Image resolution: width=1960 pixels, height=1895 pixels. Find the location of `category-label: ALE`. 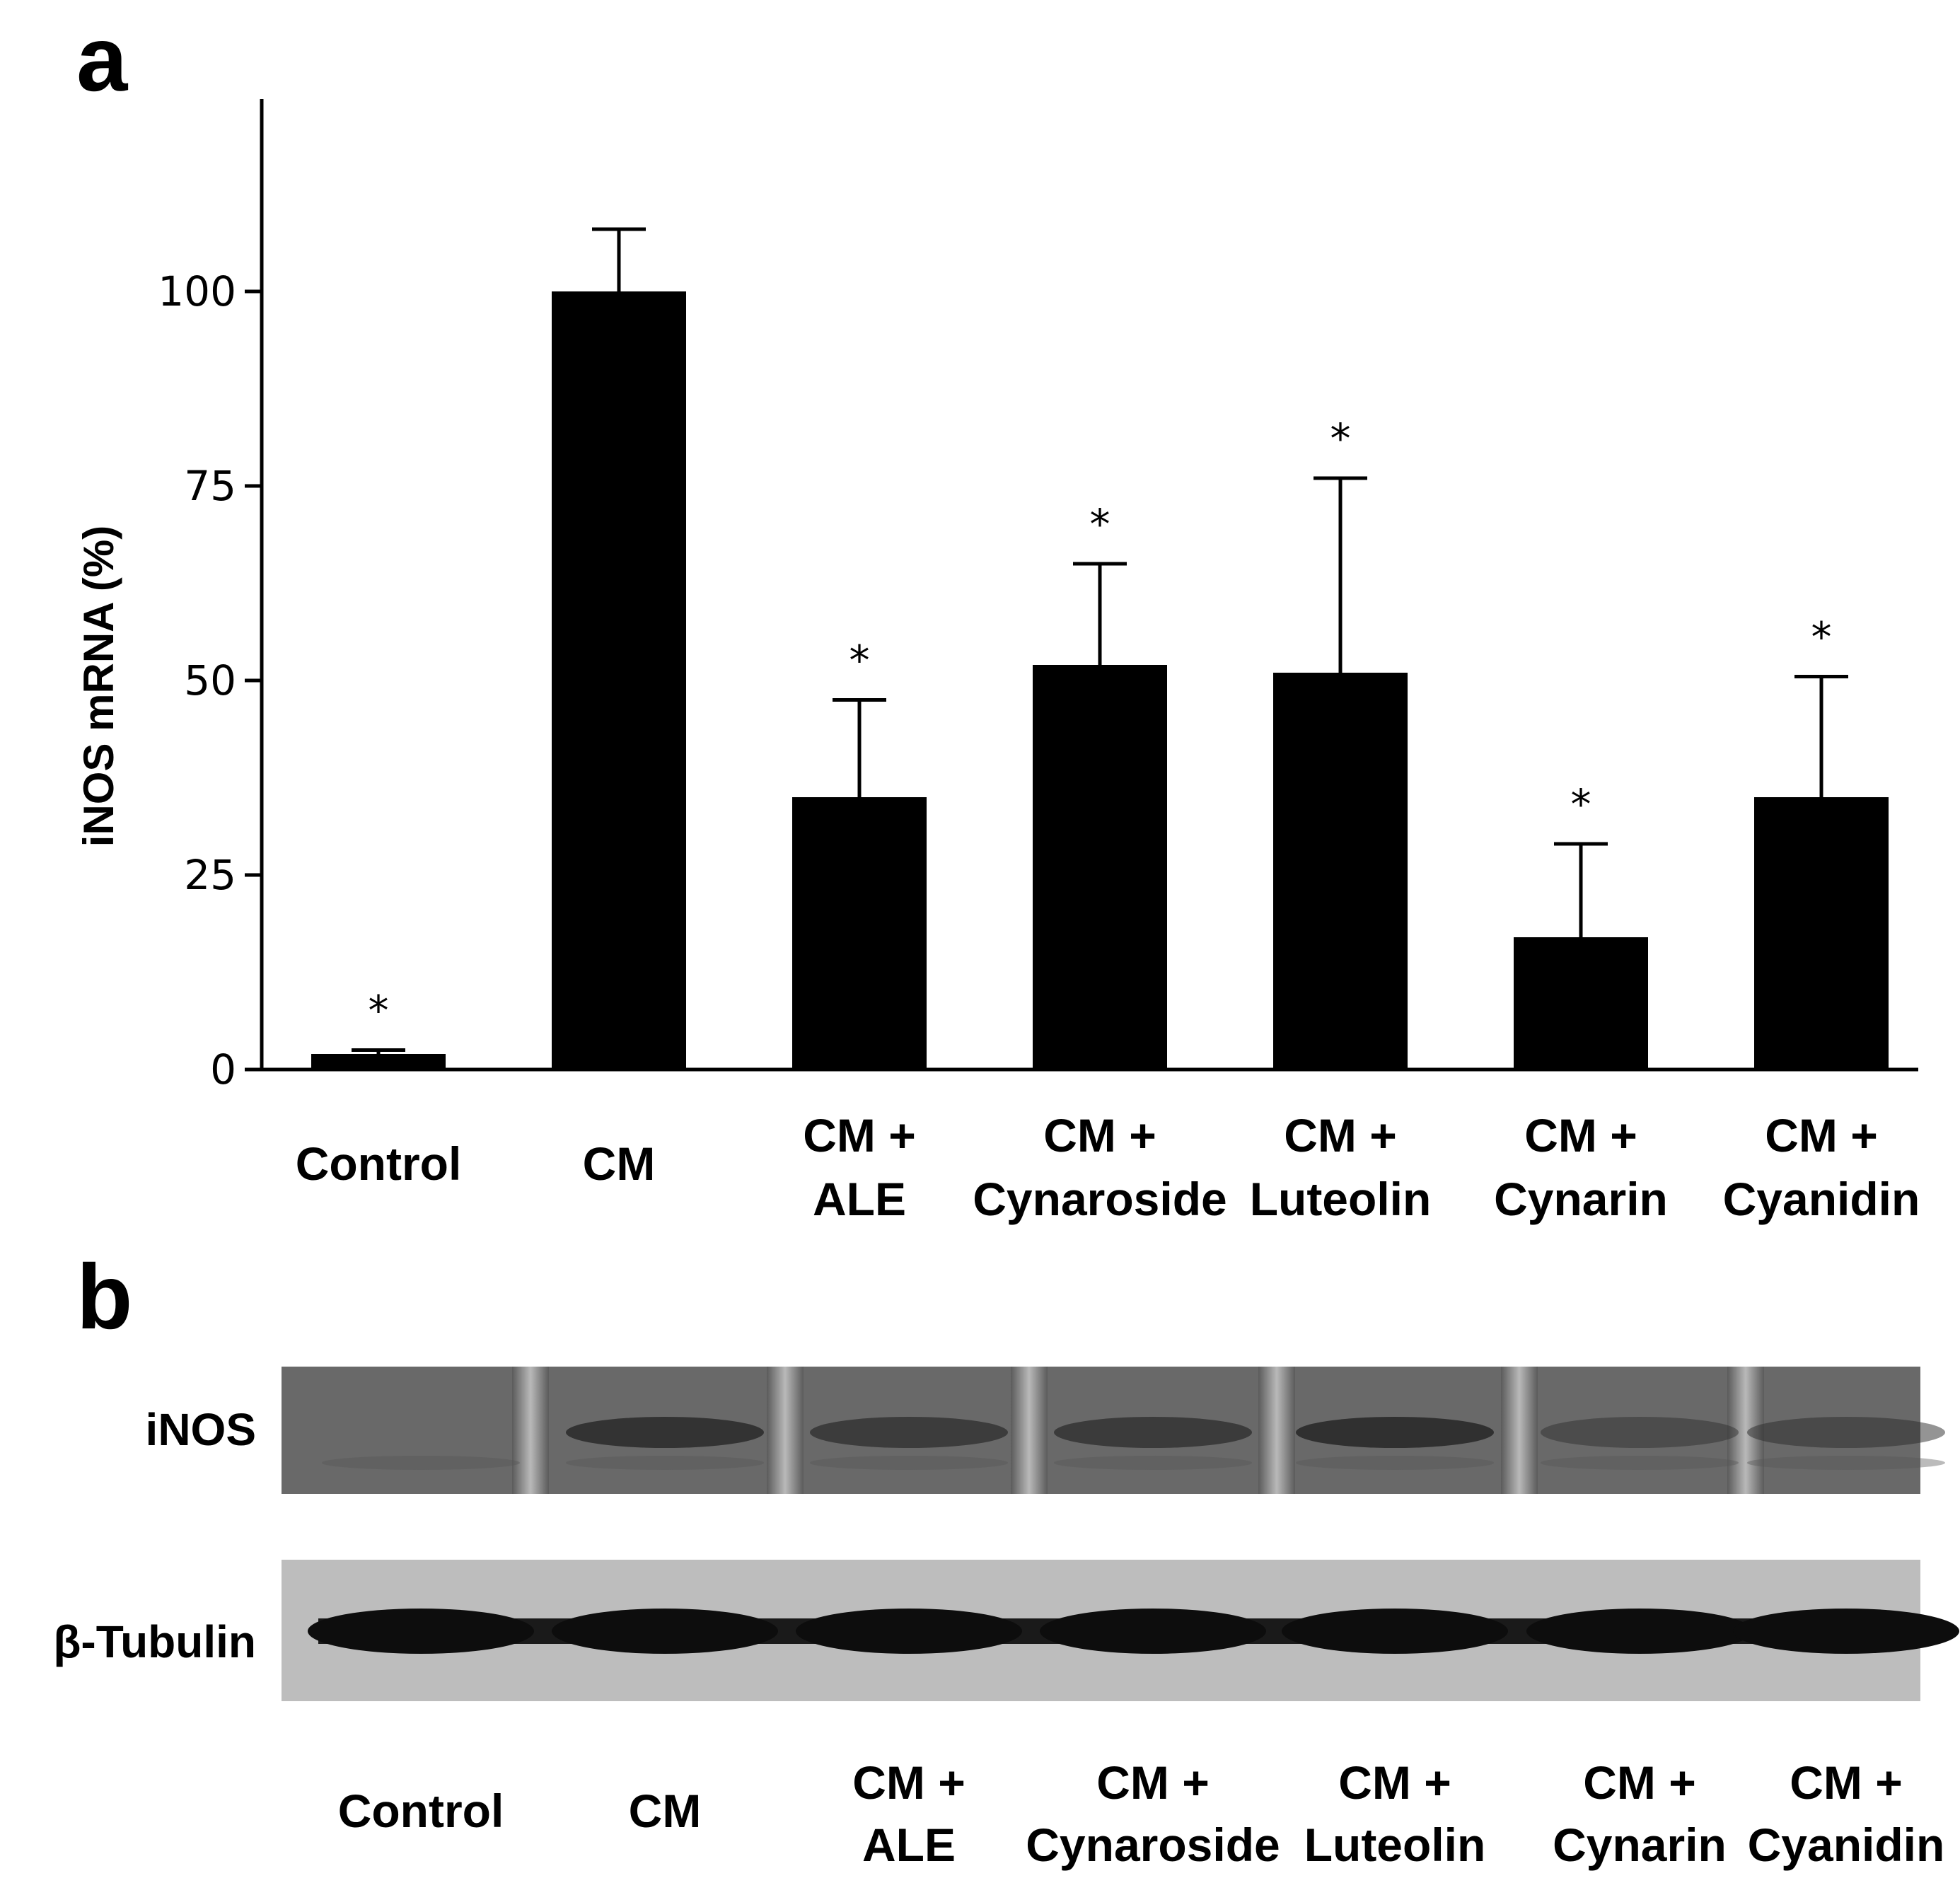

category-label: ALE is located at coordinates (859, 1199).